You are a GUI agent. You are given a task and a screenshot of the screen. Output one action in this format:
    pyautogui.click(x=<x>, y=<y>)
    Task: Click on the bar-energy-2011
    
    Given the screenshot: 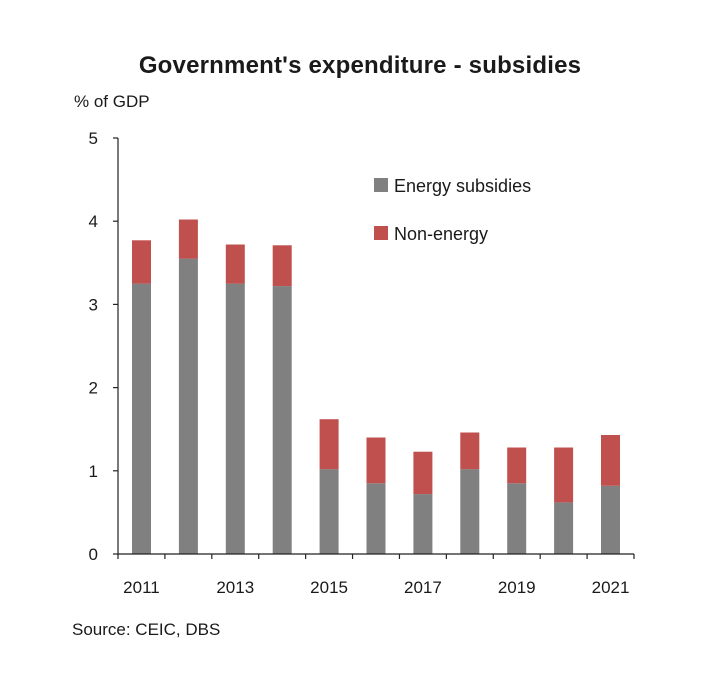 What is the action you would take?
    pyautogui.click(x=141, y=418)
    